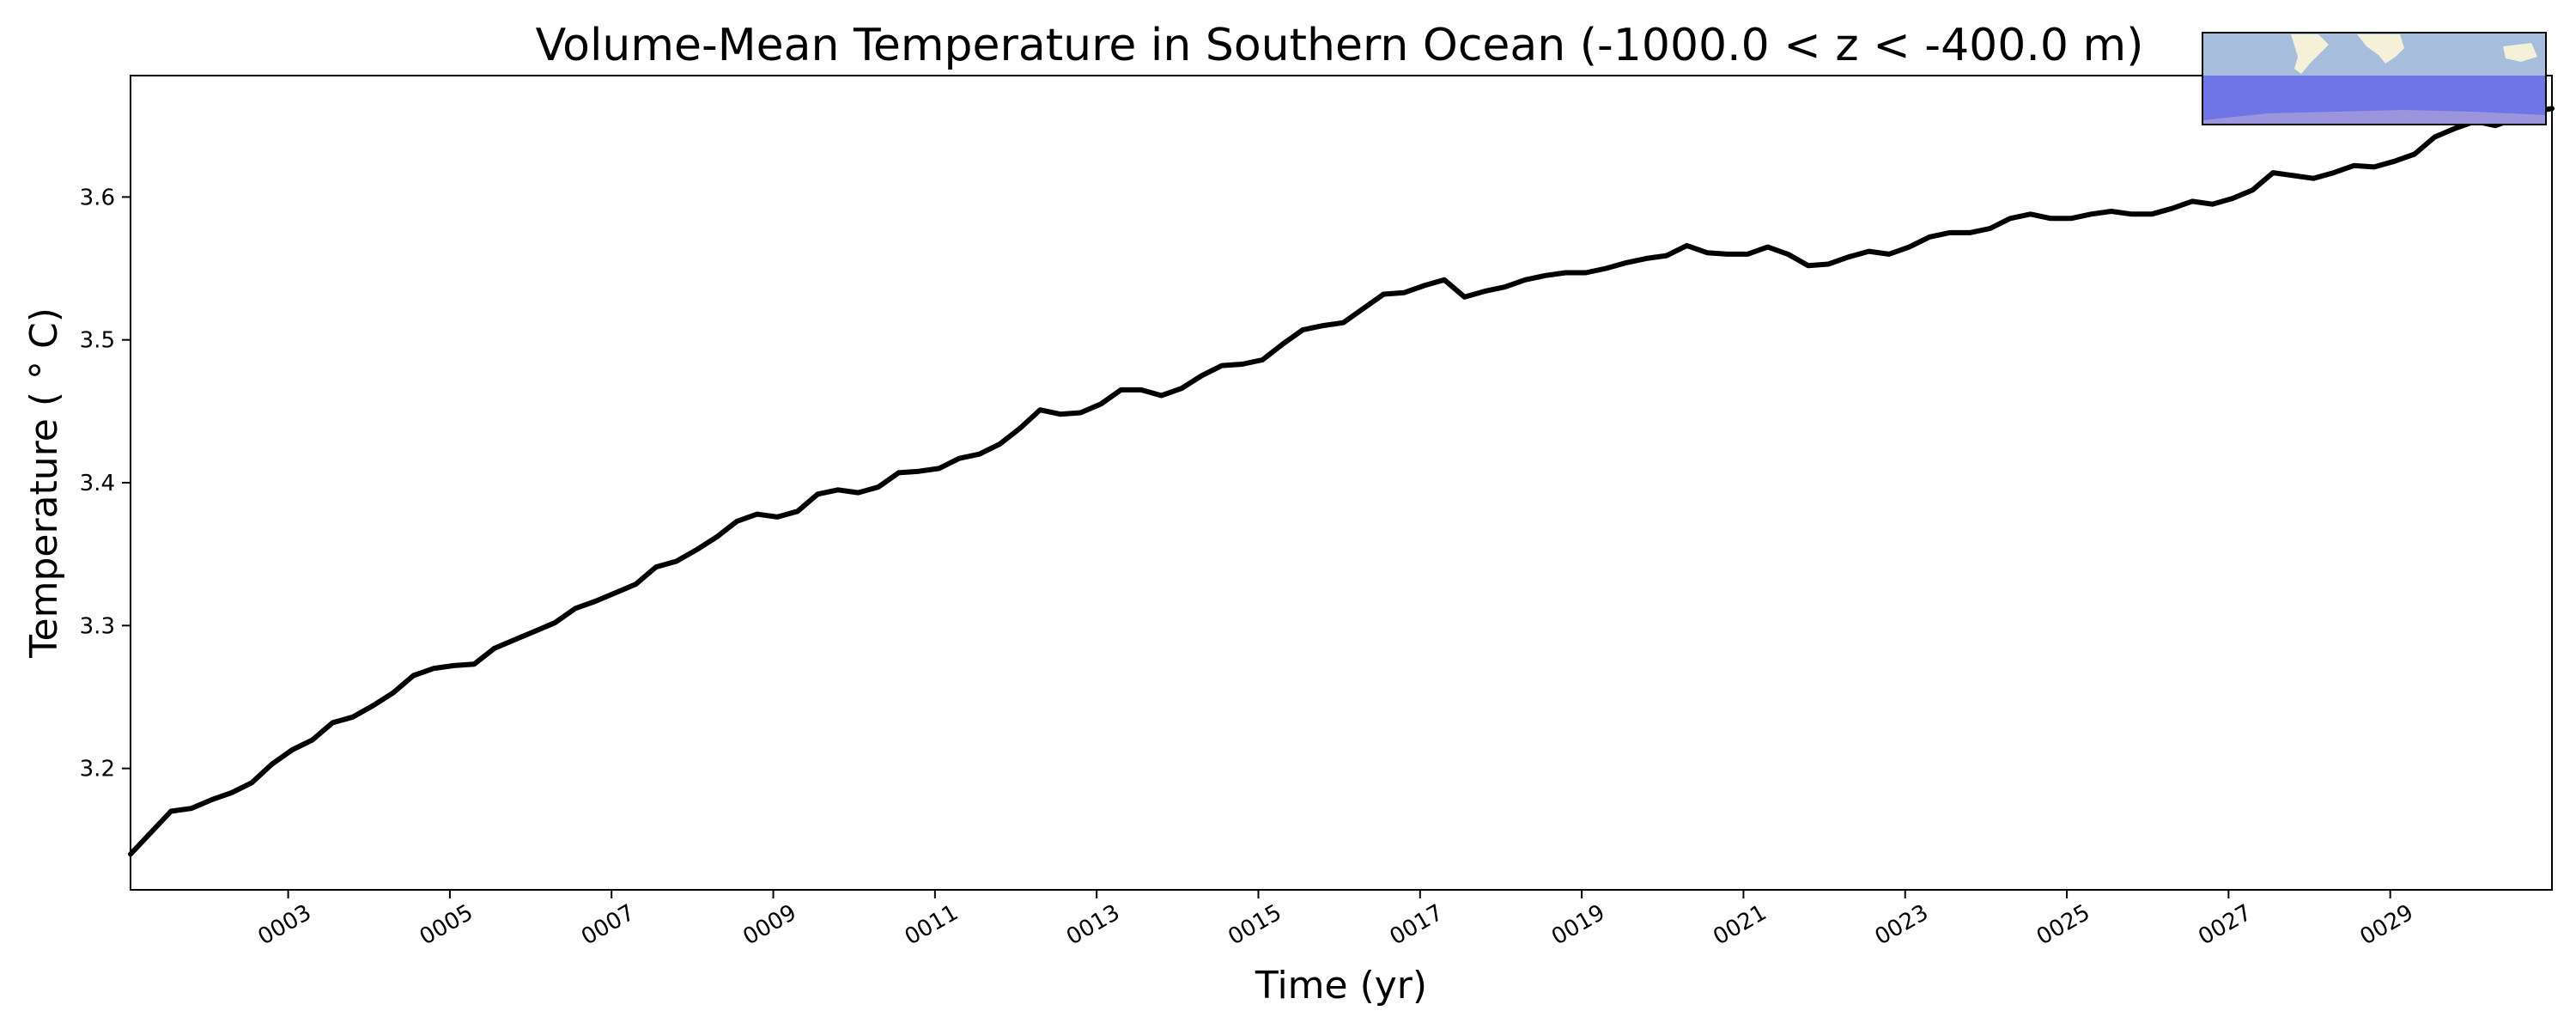 The width and height of the screenshot is (2576, 1035). What do you see at coordinates (98, 626) in the screenshot?
I see `y-tick-label: 3.3` at bounding box center [98, 626].